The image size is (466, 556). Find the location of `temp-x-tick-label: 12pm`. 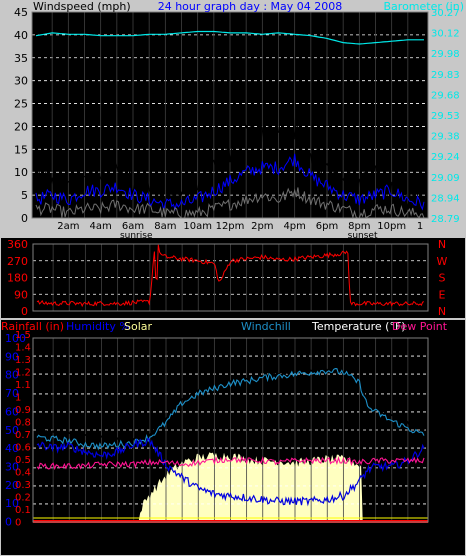

temp-x-tick-label: 12pm is located at coordinates (230, 533).